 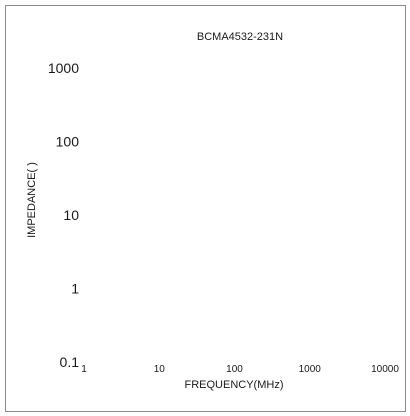 What do you see at coordinates (160, 369) in the screenshot?
I see `x-tick-label: 10` at bounding box center [160, 369].